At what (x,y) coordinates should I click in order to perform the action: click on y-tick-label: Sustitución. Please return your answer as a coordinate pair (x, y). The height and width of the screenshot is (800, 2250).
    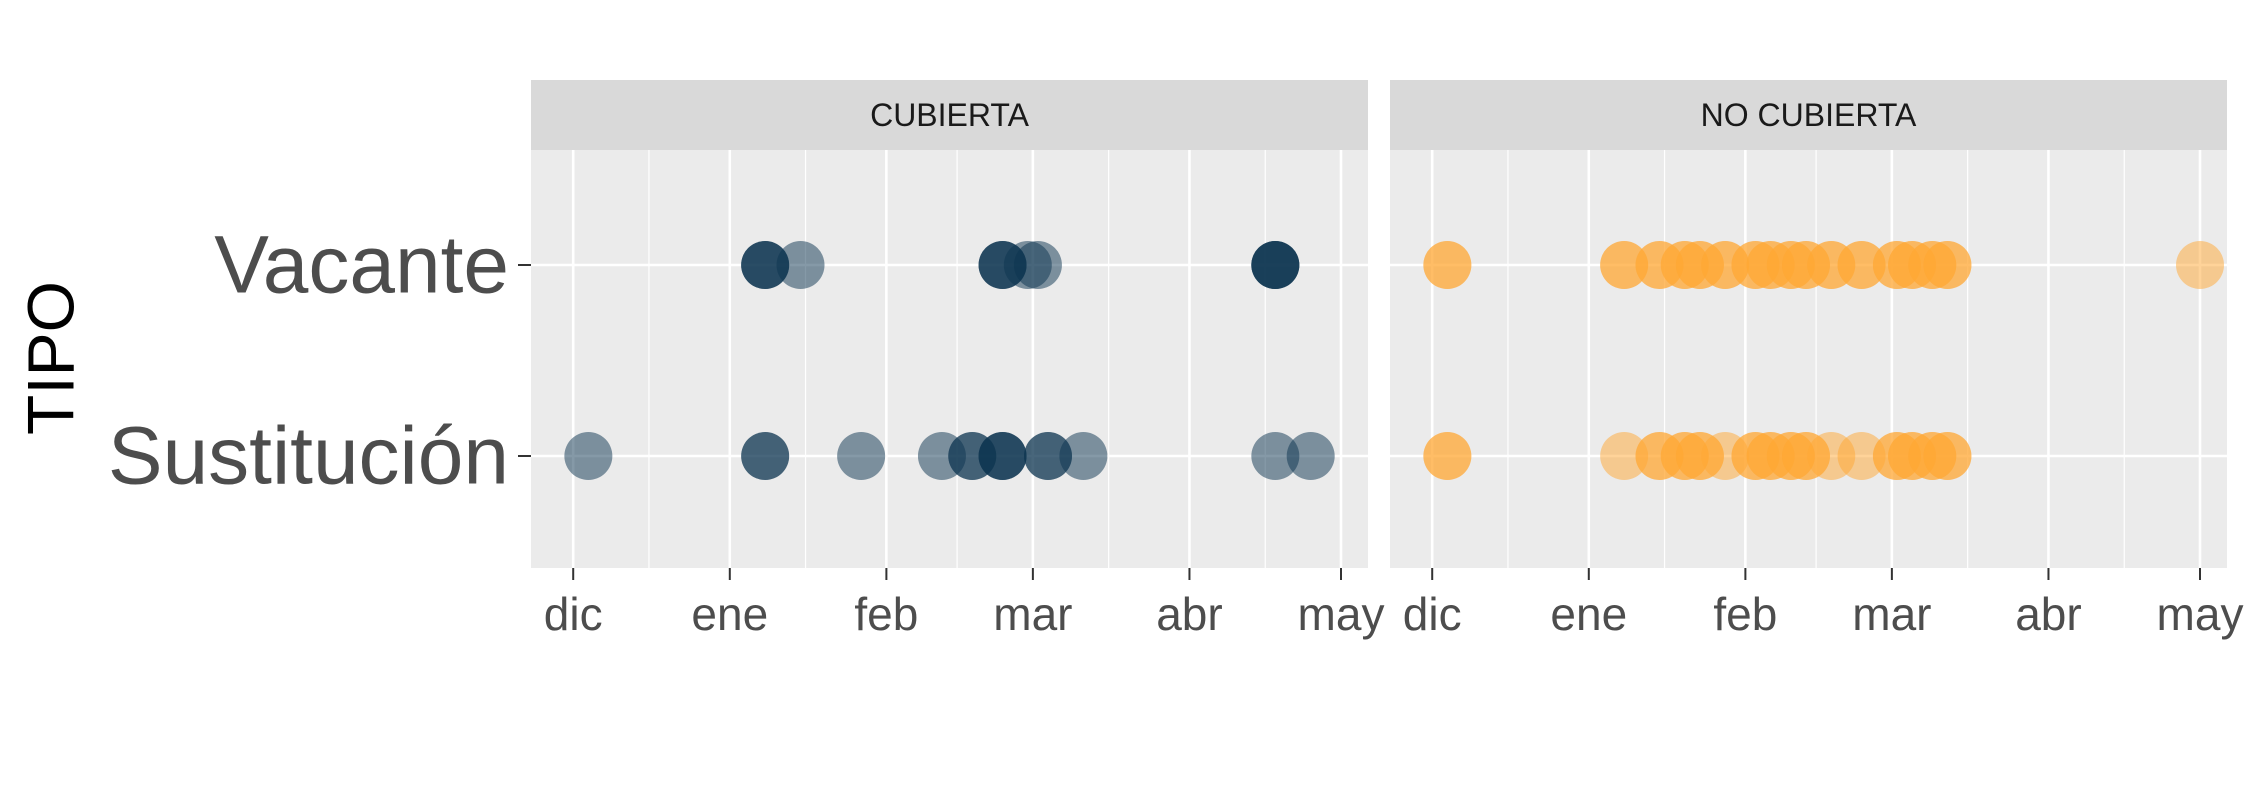
    Looking at the image, I should click on (308, 456).